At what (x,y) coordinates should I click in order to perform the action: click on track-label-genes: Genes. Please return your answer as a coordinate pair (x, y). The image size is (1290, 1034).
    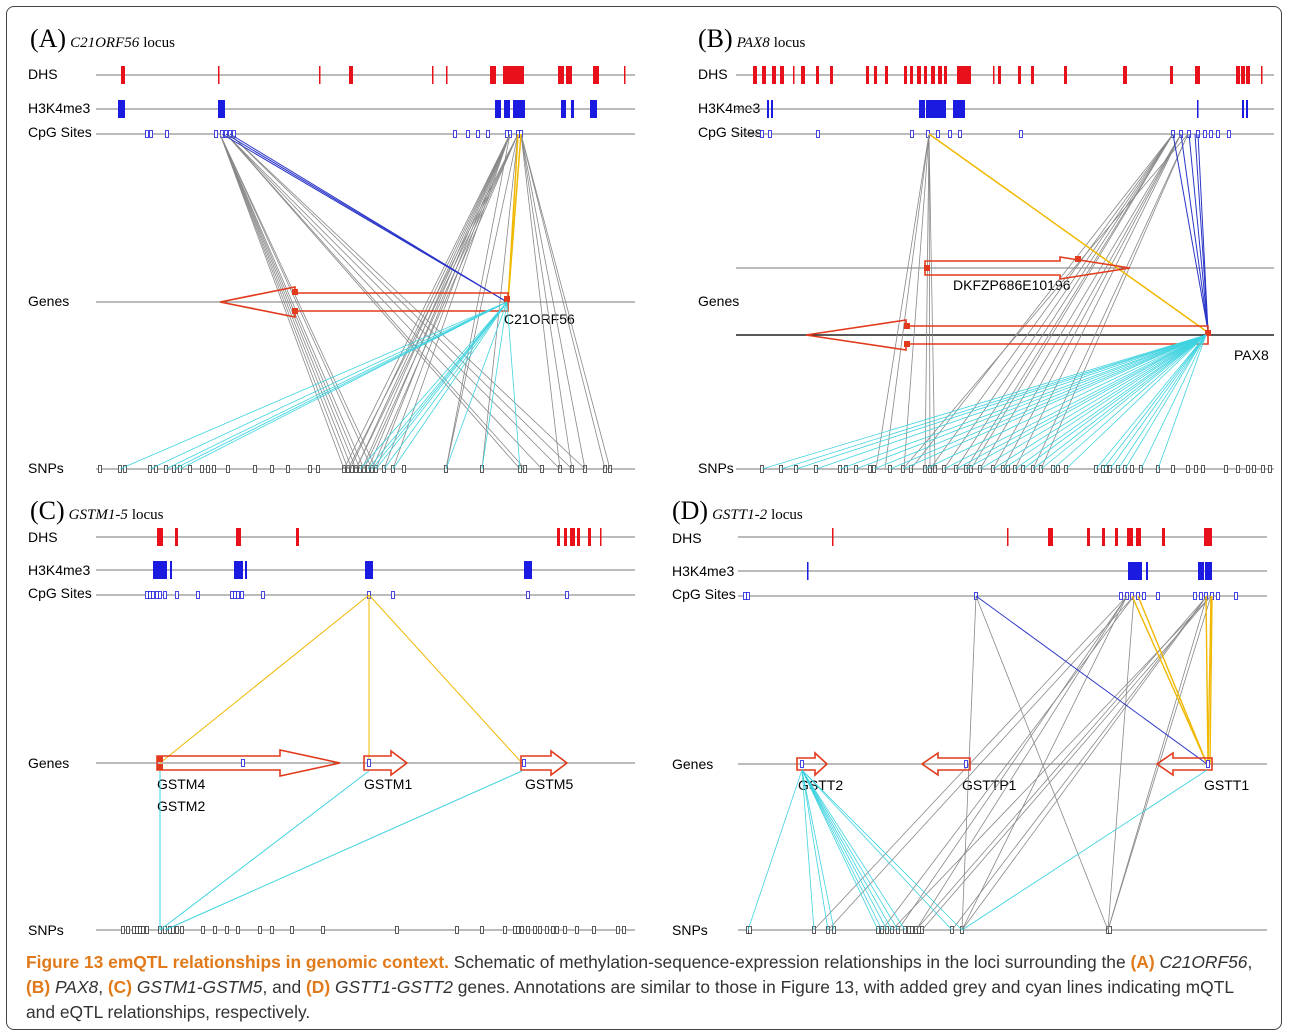
    Looking at the image, I should click on (693, 764).